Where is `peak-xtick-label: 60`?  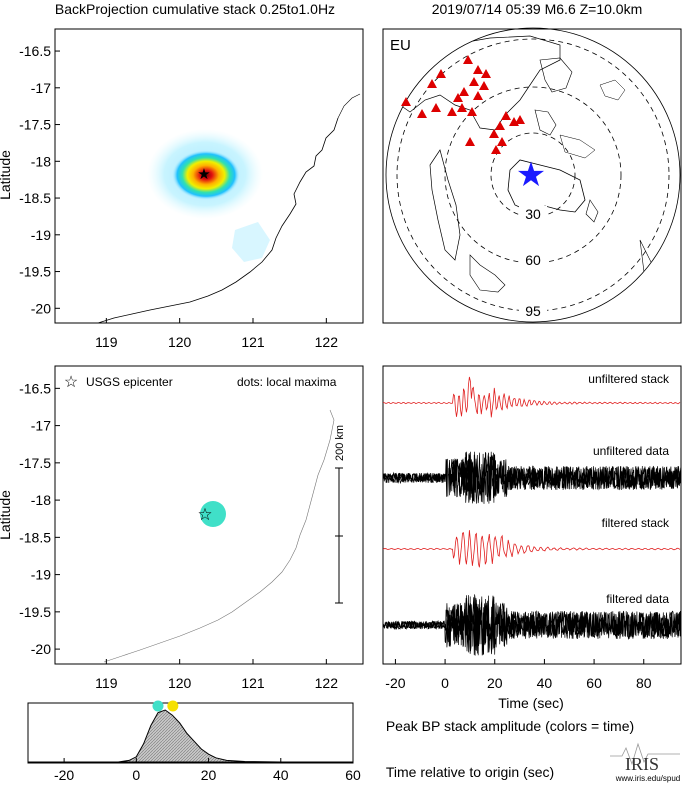
peak-xtick-label: 60 is located at coordinates (353, 775).